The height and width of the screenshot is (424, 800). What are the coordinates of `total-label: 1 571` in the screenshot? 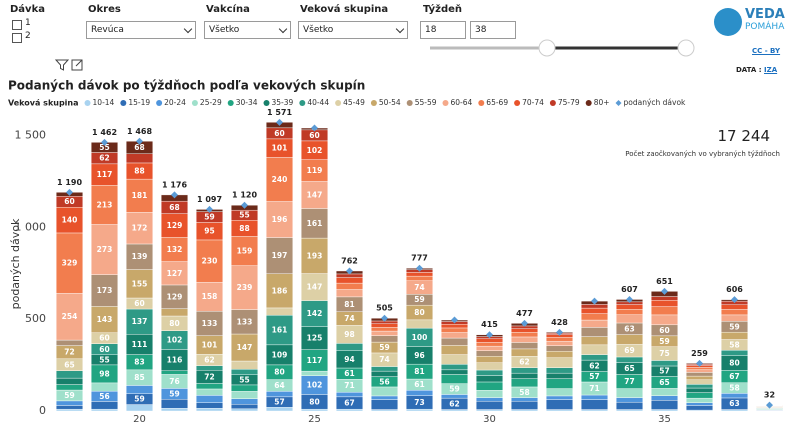 It's located at (279, 112).